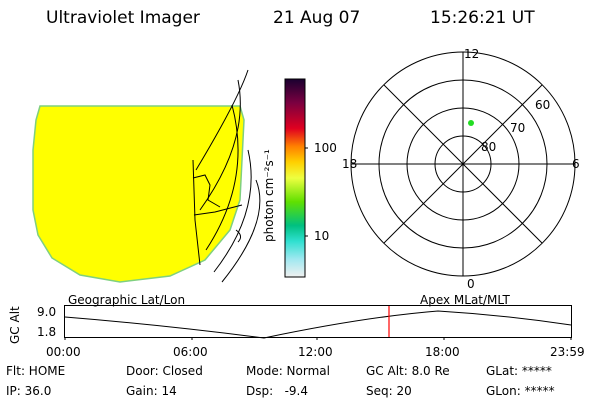 The height and width of the screenshot is (400, 600). What do you see at coordinates (47, 312) in the screenshot?
I see `timeline-y-top: 9.0` at bounding box center [47, 312].